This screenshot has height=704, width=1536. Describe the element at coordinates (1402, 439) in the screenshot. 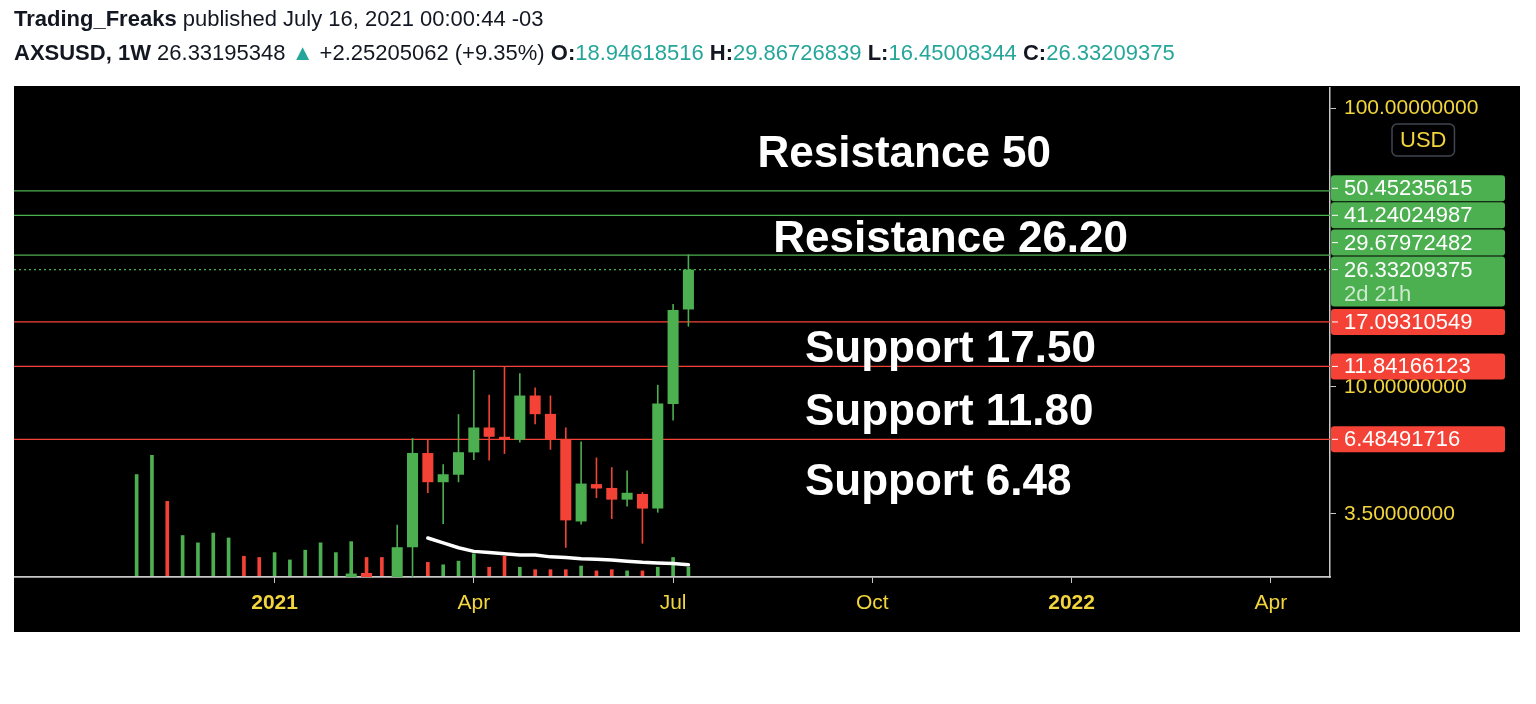

I see `ref-line-label: 6.48491716` at that location.